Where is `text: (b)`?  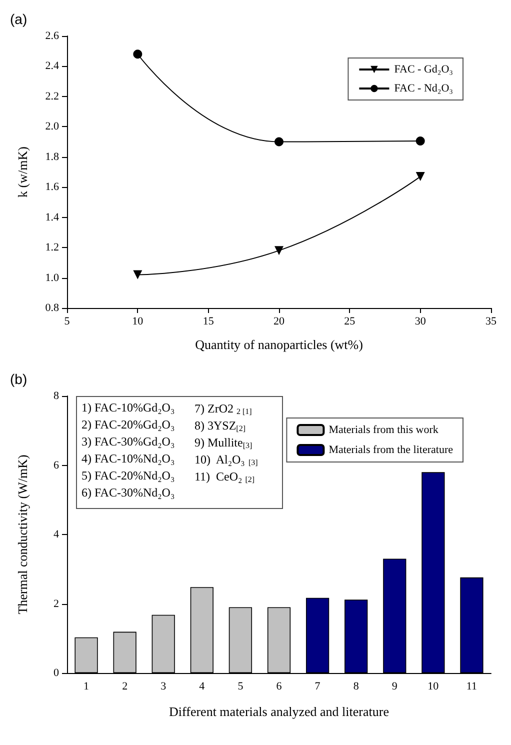 text: (b) is located at coordinates (19, 379).